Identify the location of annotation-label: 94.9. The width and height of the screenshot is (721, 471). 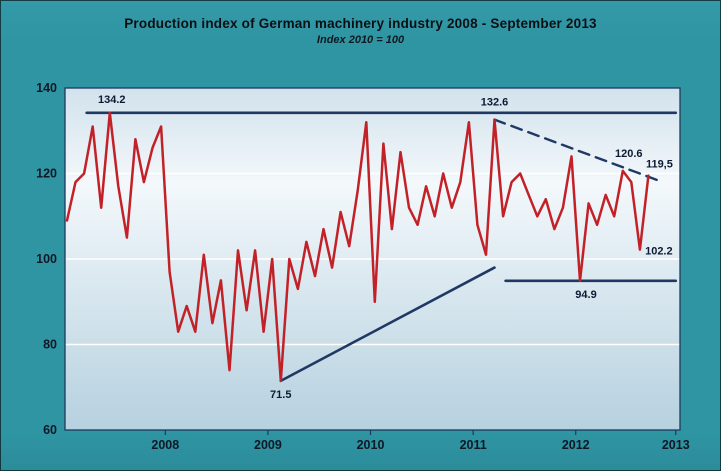
(585, 295).